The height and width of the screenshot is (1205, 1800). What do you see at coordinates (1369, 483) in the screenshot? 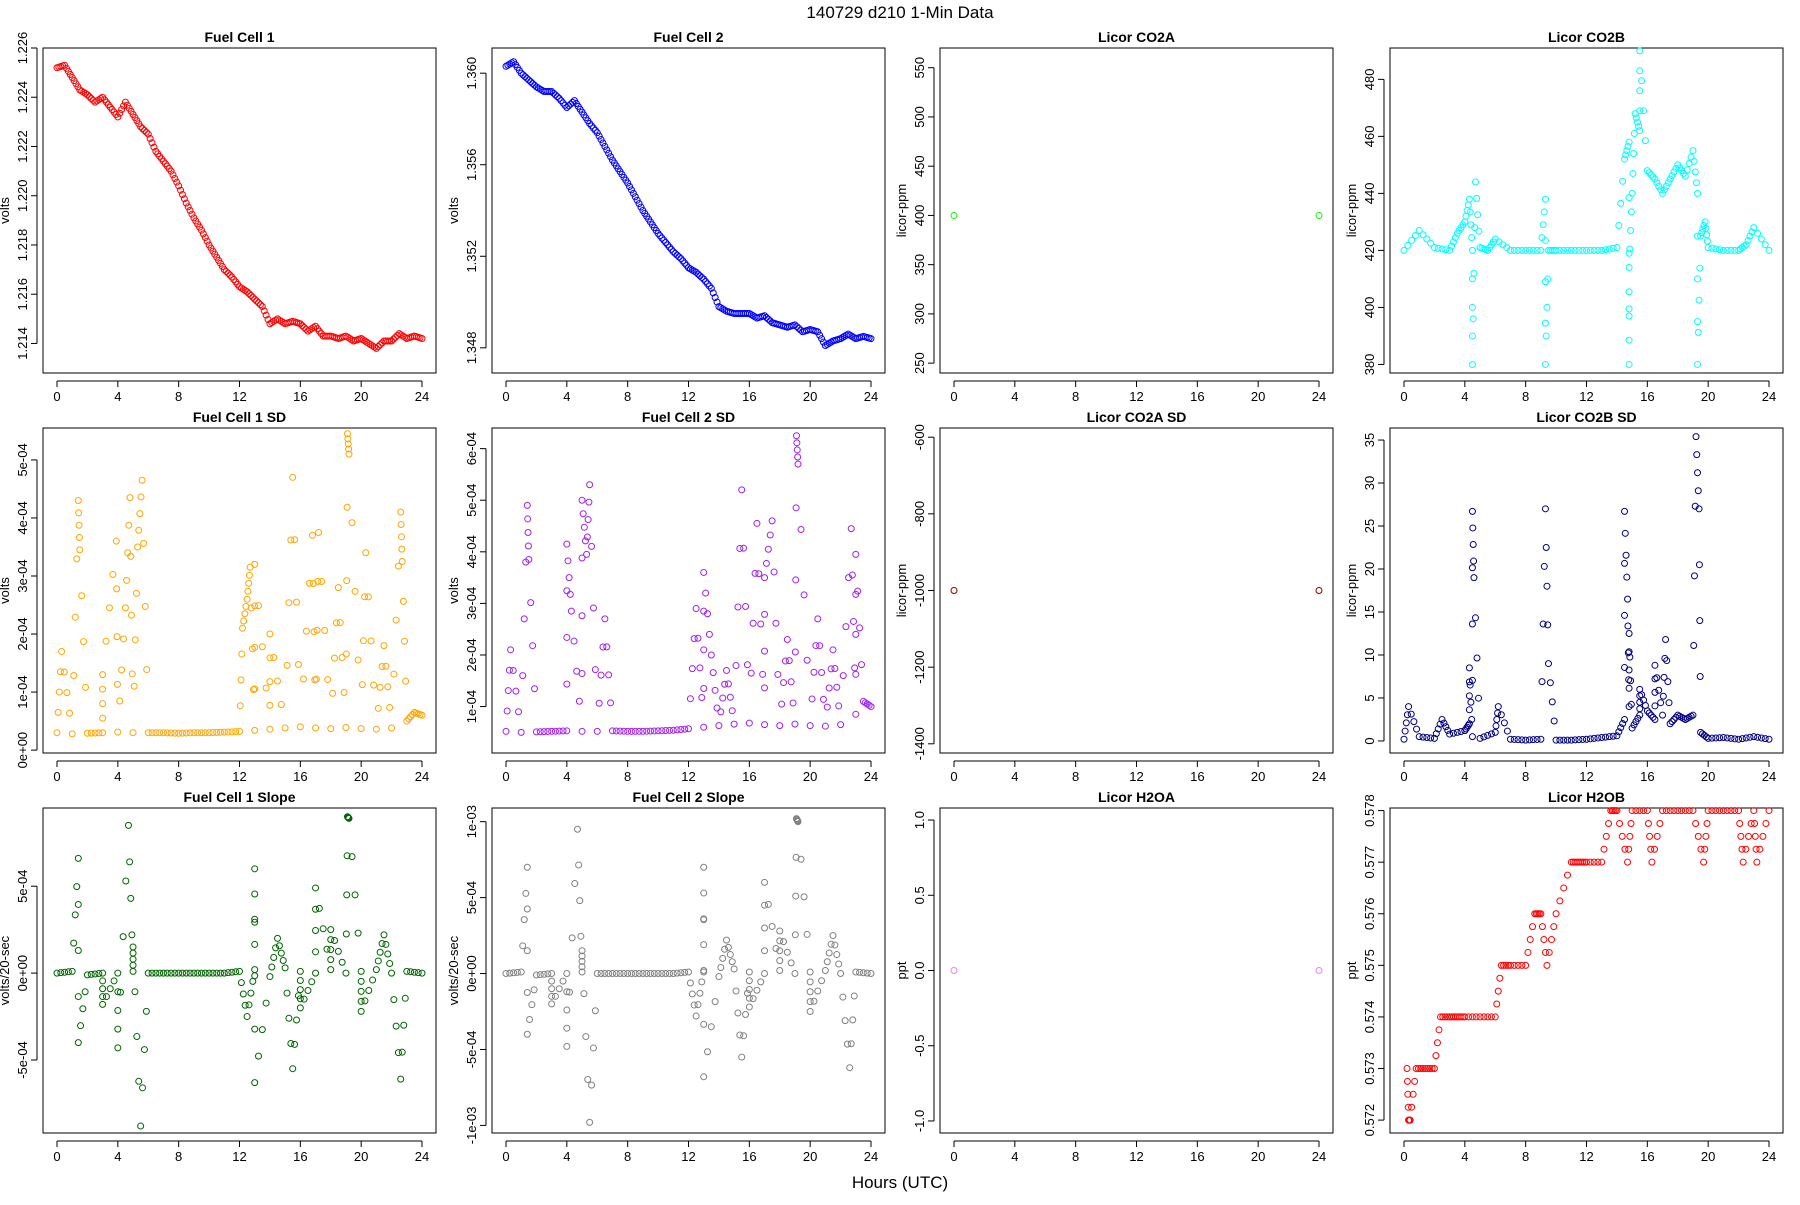
I see `y-tick-label: 30` at bounding box center [1369, 483].